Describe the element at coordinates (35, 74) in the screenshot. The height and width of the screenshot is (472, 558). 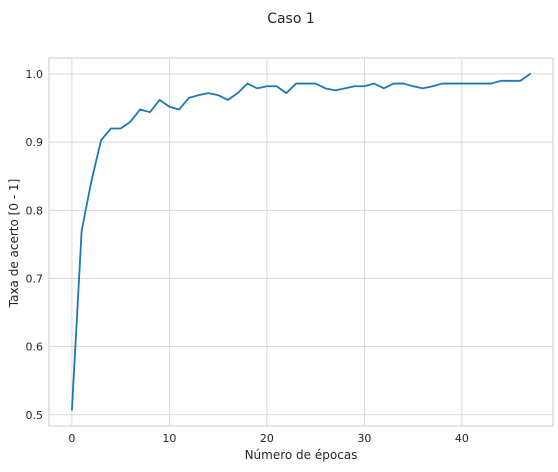
I see `y-tick-label: 1.0` at that location.